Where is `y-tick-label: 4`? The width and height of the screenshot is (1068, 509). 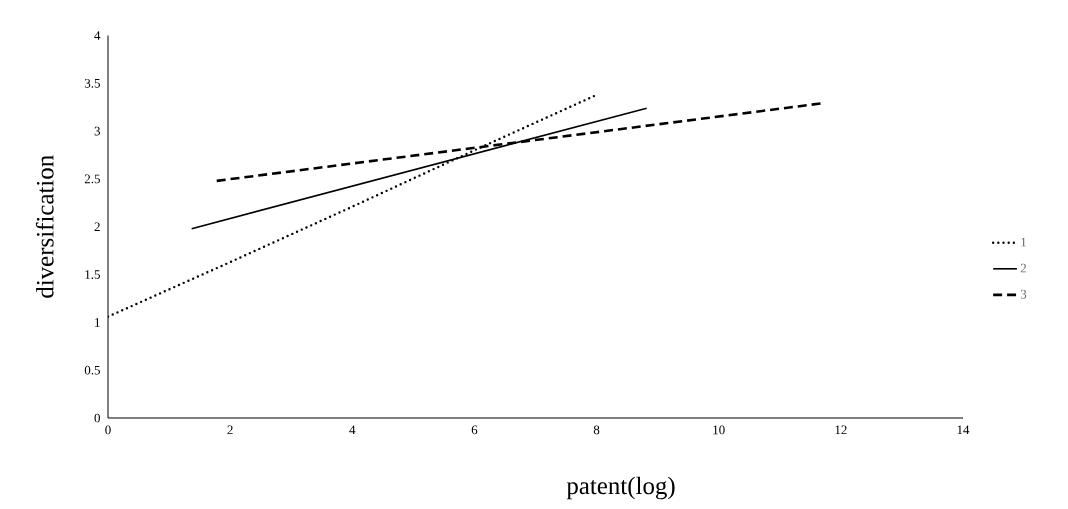 y-tick-label: 4 is located at coordinates (97, 35).